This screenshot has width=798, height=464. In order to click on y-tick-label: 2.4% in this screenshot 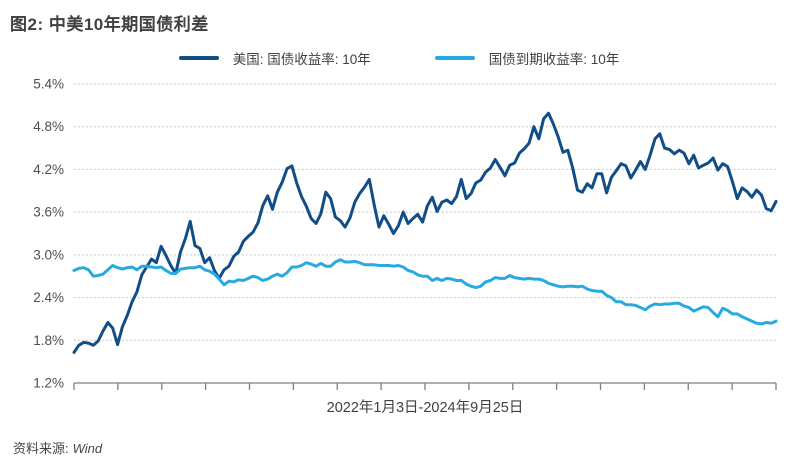, I will do `click(48, 297)`.